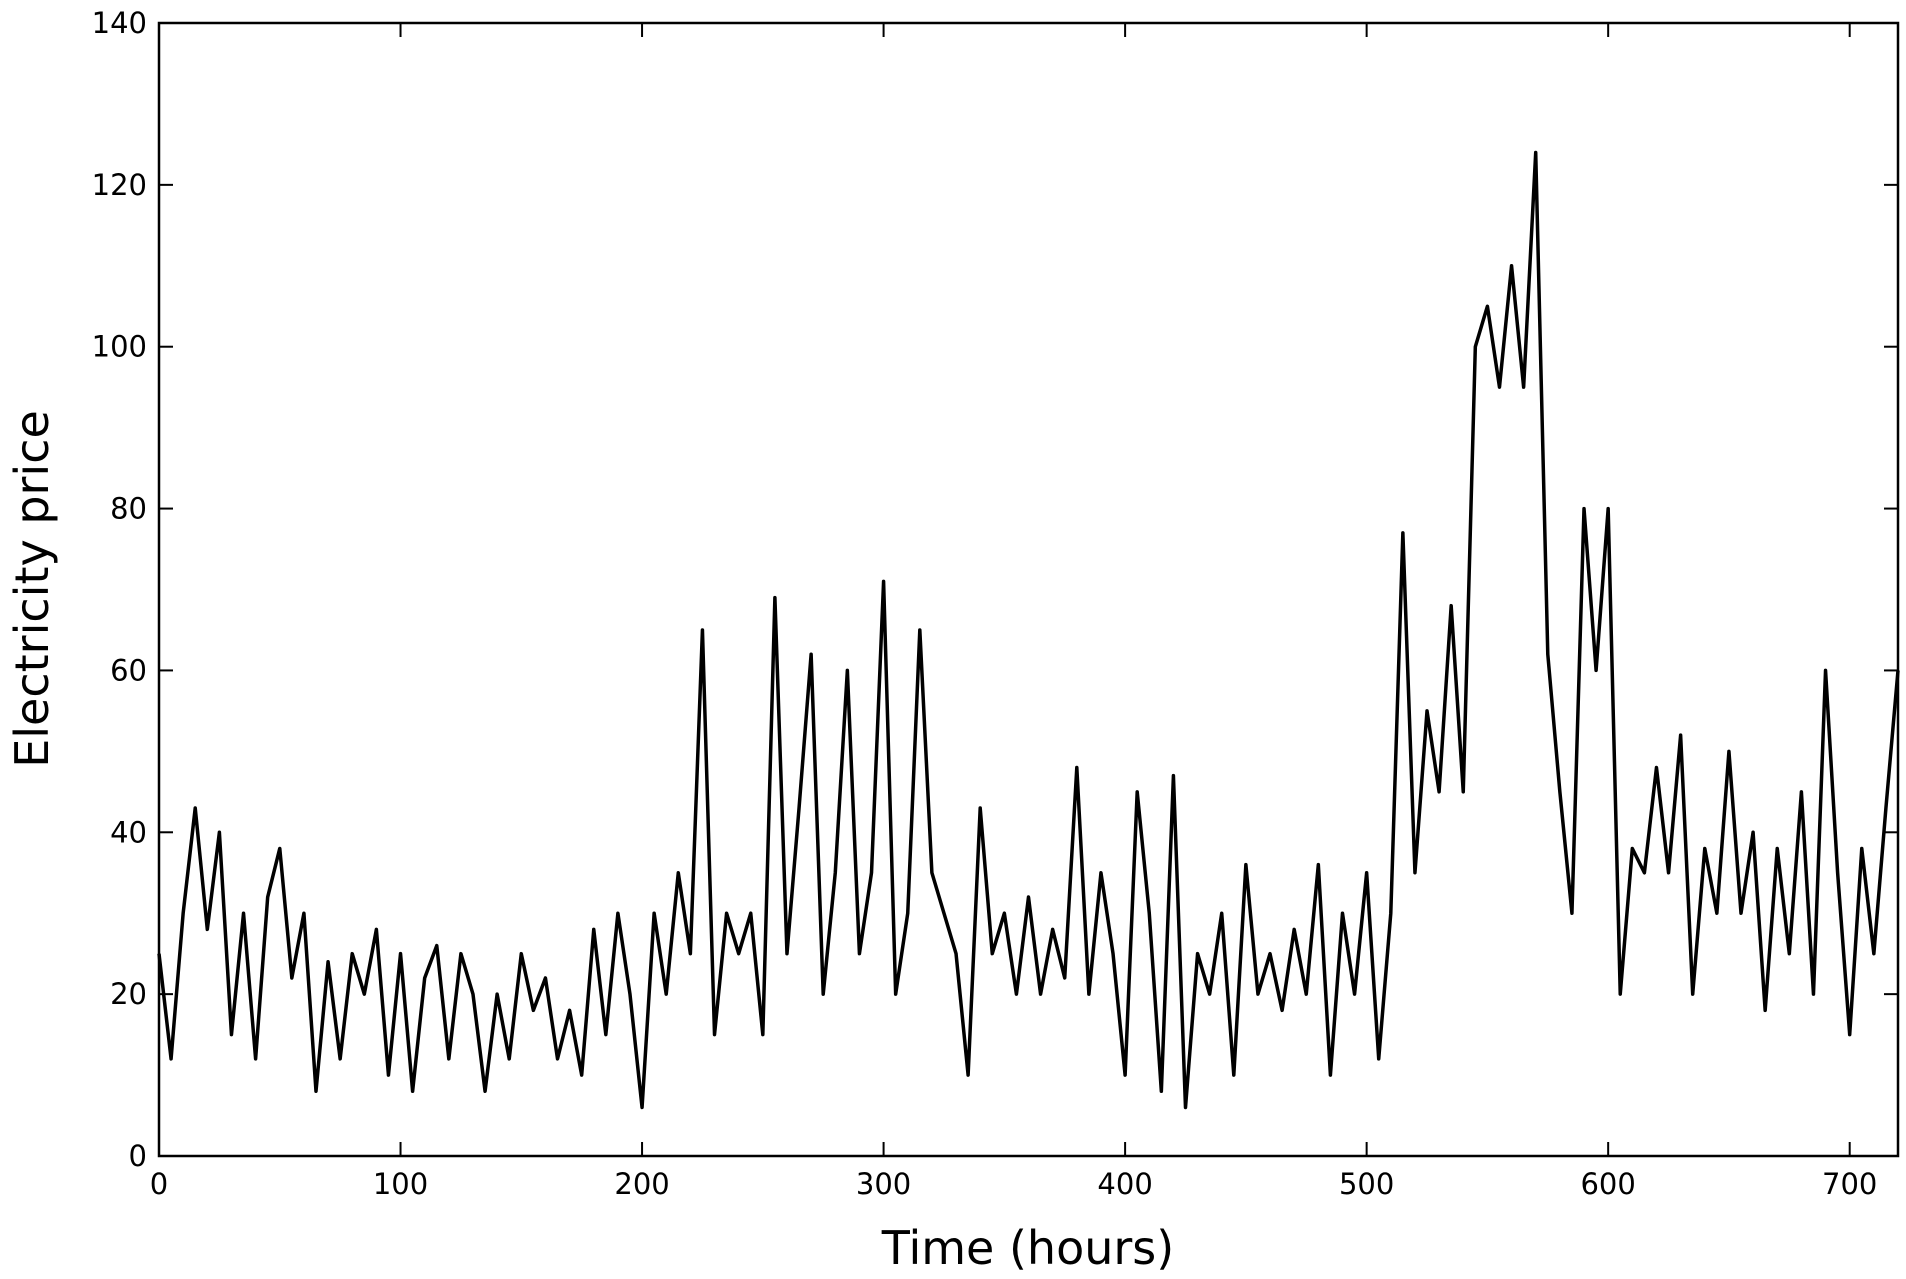 This screenshot has width=1906, height=1279. I want to click on y-tick-label: 80, so click(128, 509).